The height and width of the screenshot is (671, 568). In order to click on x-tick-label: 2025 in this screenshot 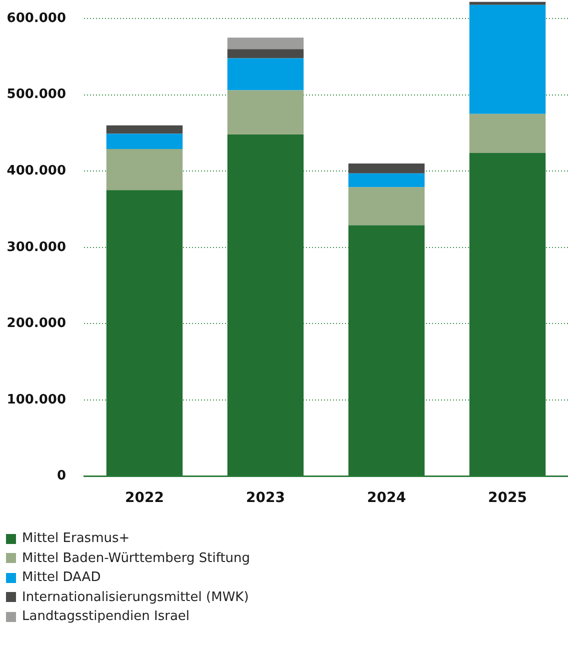, I will do `click(507, 498)`.